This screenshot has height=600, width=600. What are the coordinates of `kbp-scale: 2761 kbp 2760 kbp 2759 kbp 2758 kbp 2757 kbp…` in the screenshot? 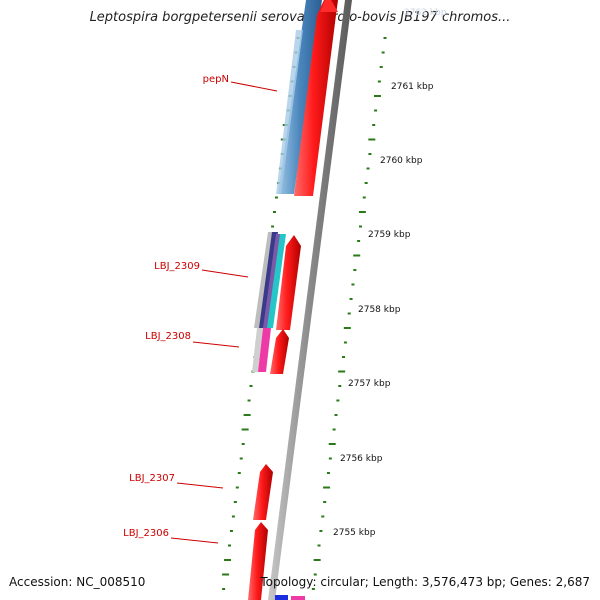 It's located at (383, 310).